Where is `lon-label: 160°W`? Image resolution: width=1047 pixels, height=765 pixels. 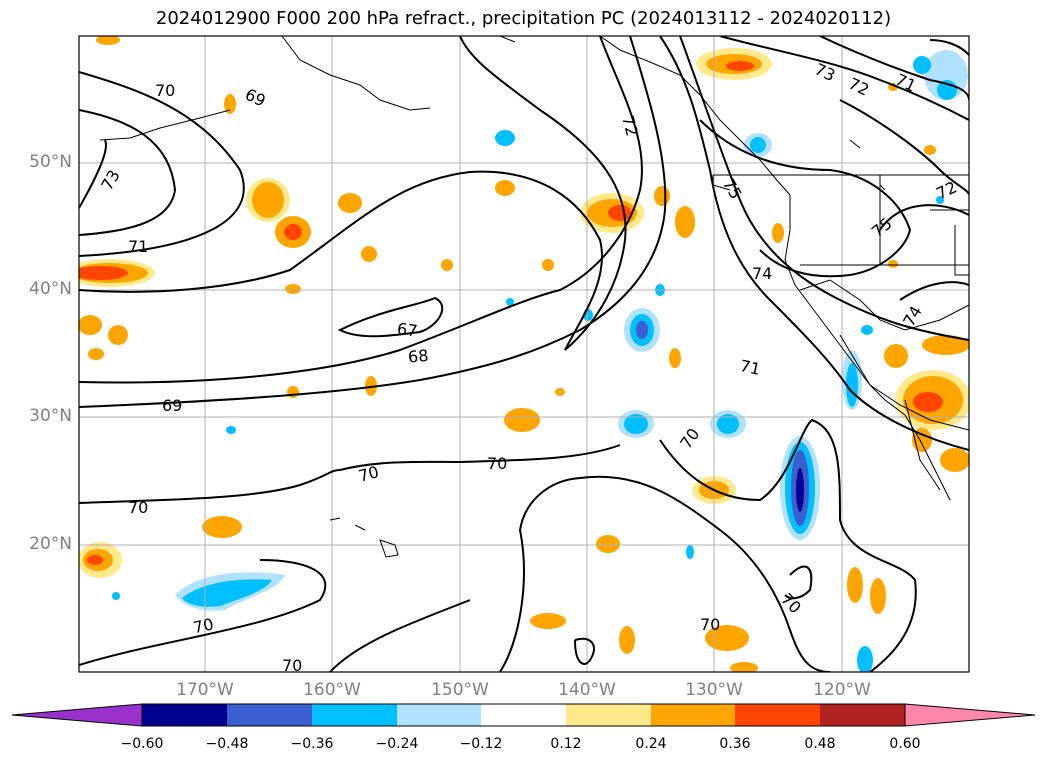 lon-label: 160°W is located at coordinates (332, 690).